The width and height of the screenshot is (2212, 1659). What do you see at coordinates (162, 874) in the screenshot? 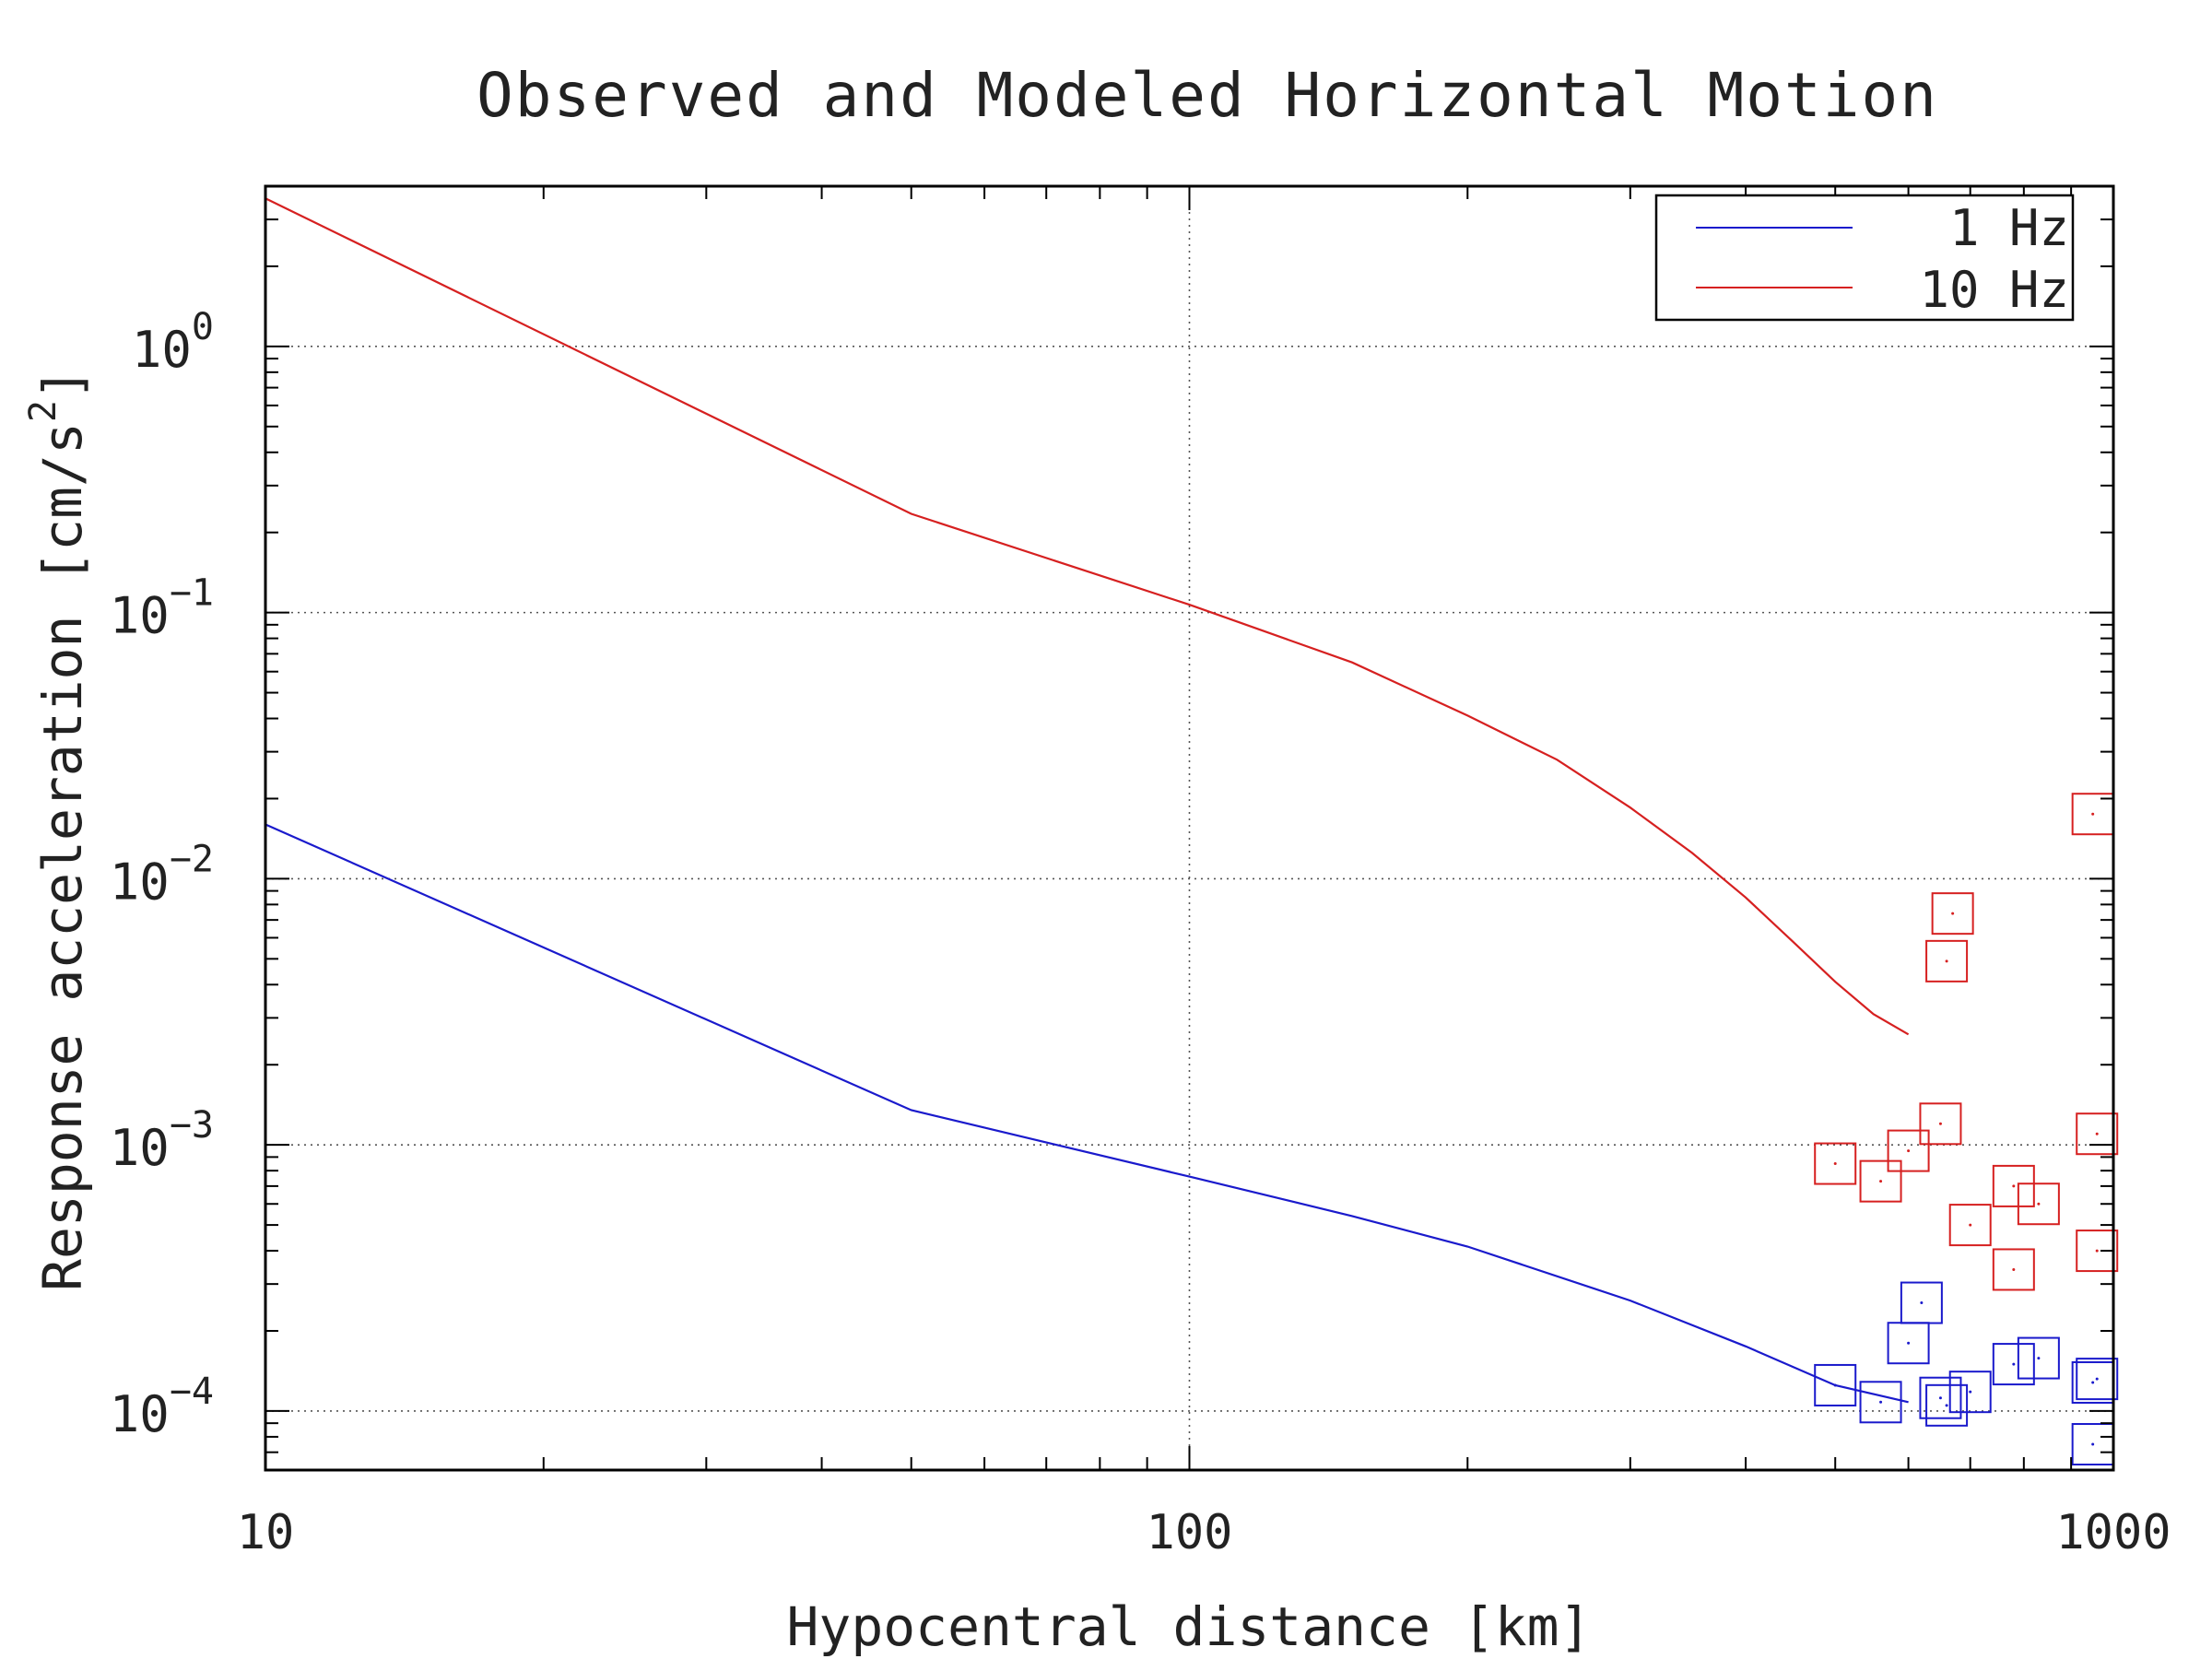
I see `y-tick-label: 10⁻²` at bounding box center [162, 874].